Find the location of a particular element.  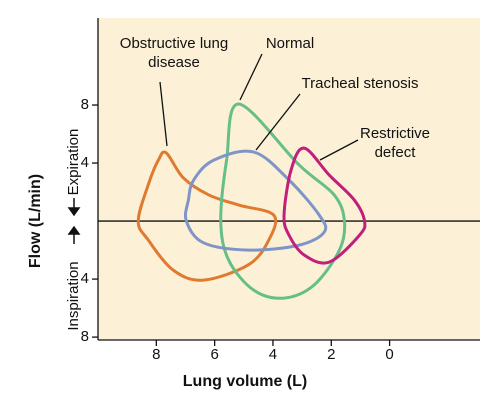

y-axis-label: Flow (L/min) is located at coordinates (35, 221).